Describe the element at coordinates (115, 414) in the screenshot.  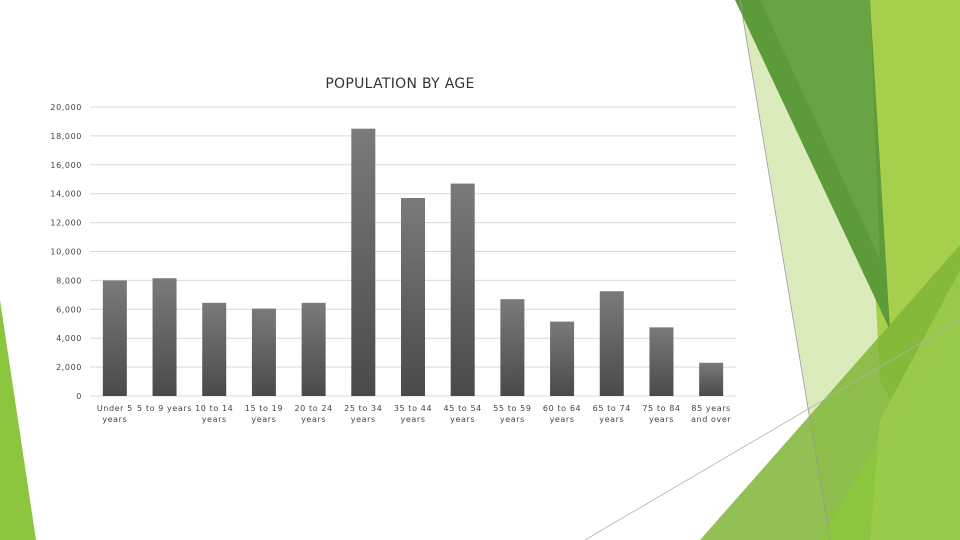
I see `x-category-label: Under 5 years` at that location.